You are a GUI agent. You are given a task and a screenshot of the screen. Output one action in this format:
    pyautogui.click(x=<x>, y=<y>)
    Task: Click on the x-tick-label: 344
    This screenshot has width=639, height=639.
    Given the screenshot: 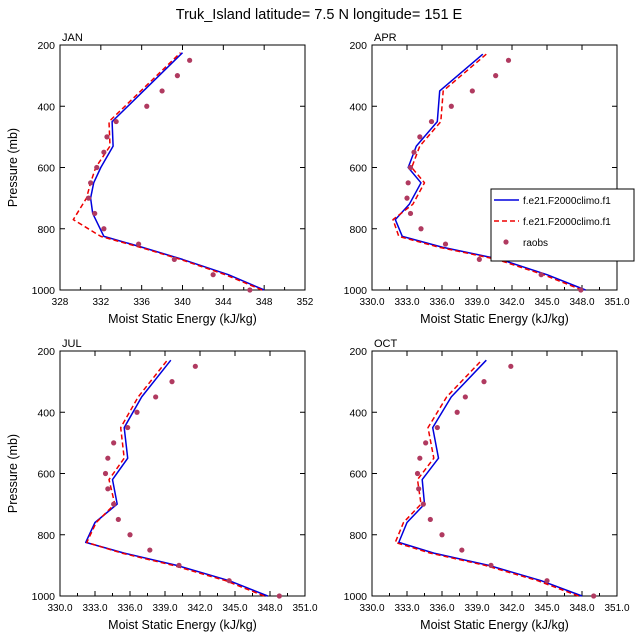 What is the action you would take?
    pyautogui.click(x=223, y=302)
    